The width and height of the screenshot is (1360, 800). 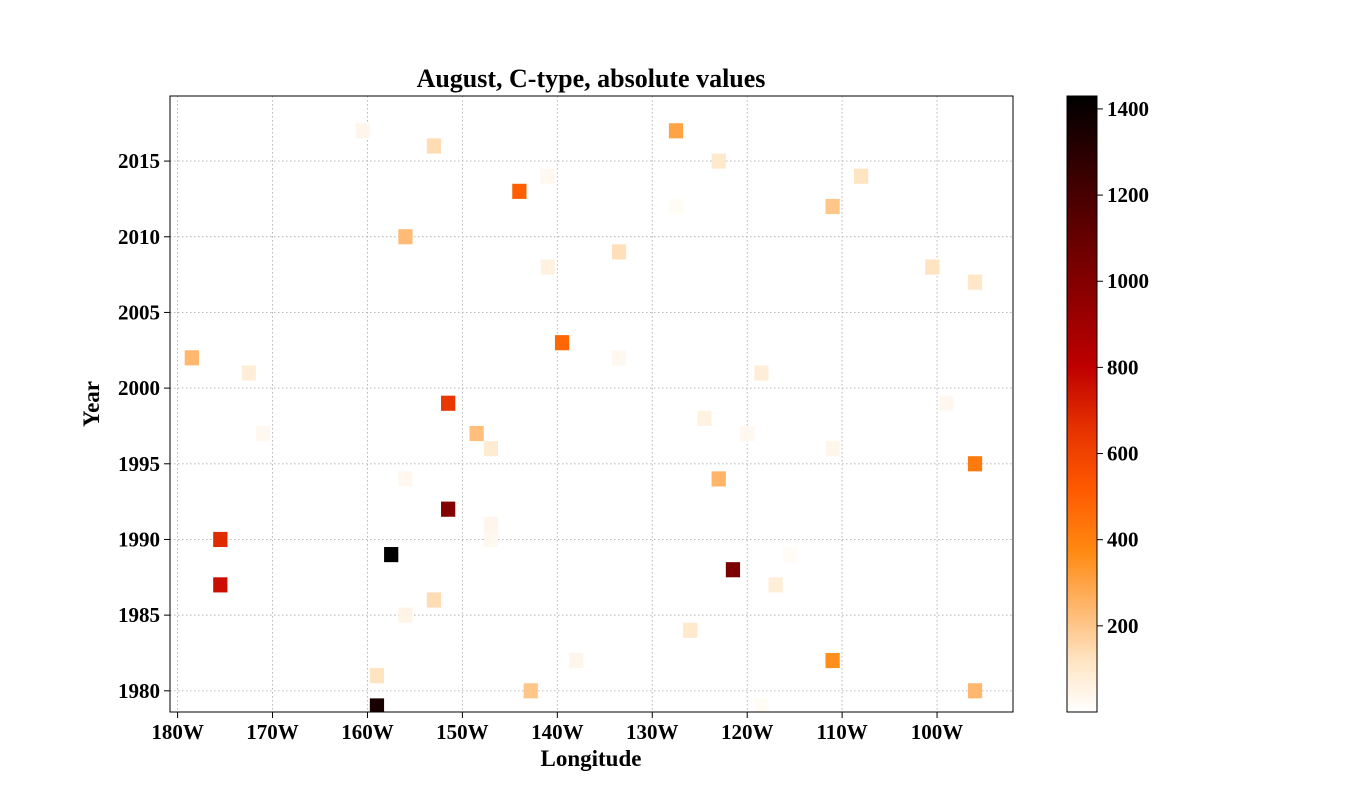 What do you see at coordinates (591, 758) in the screenshot?
I see `x-axis-label: Longitude` at bounding box center [591, 758].